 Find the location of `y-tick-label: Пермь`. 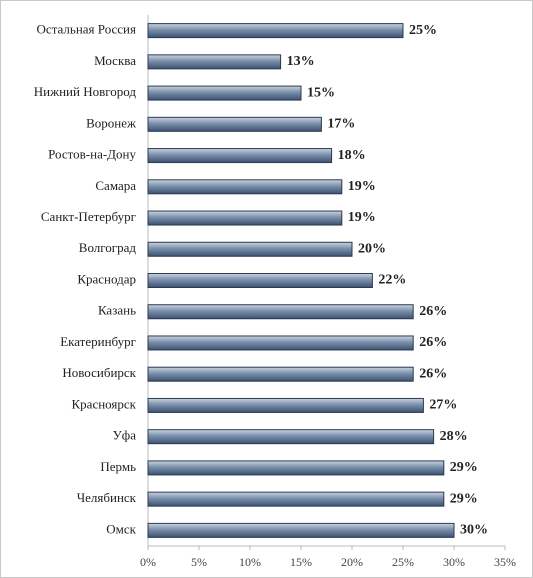

y-tick-label: Пермь is located at coordinates (118, 466).